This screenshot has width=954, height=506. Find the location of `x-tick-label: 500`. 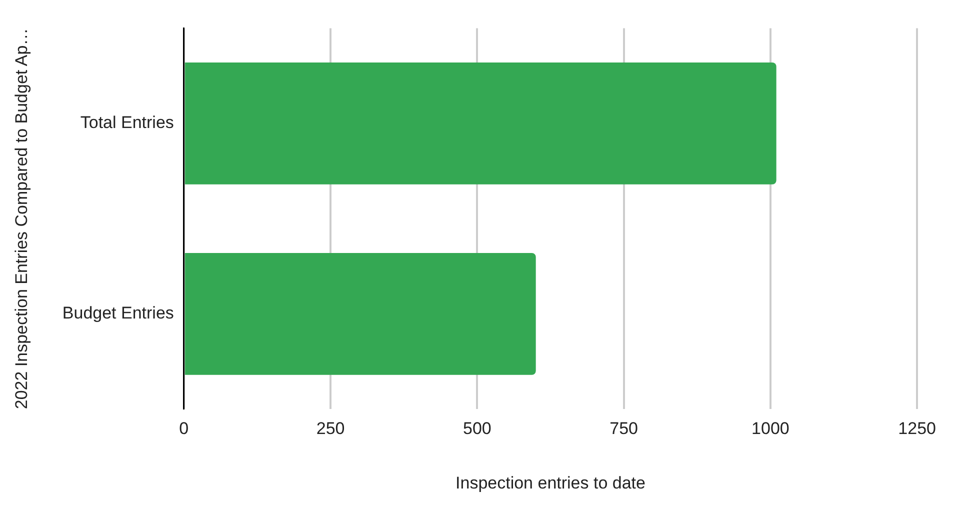

x-tick-label: 500 is located at coordinates (477, 428).